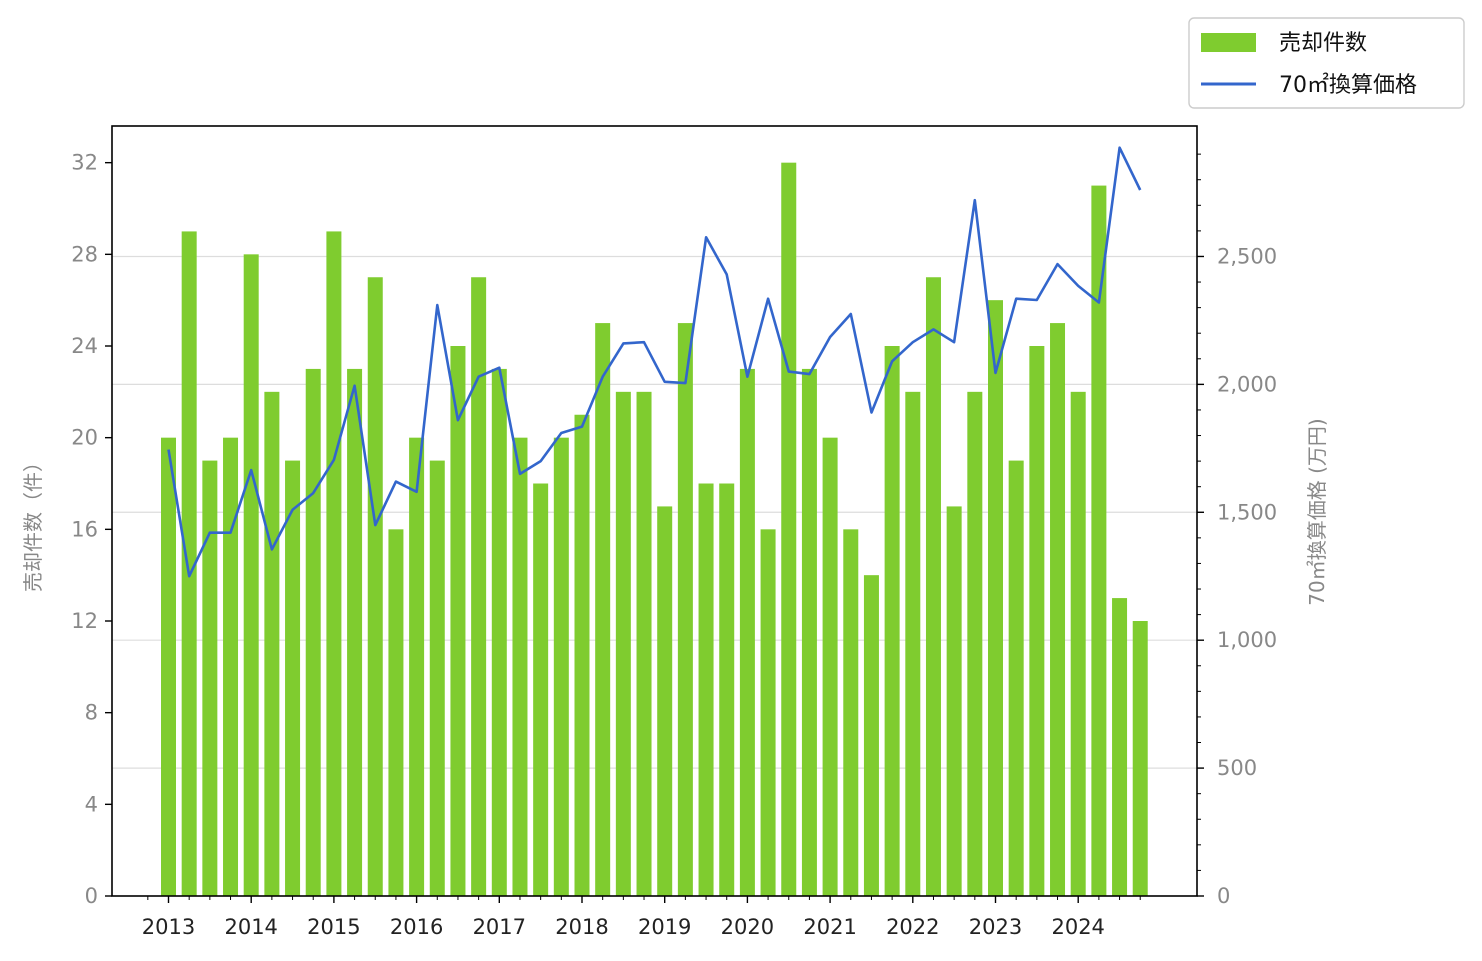  I want to click on left-tick-label: 0, so click(91, 896).